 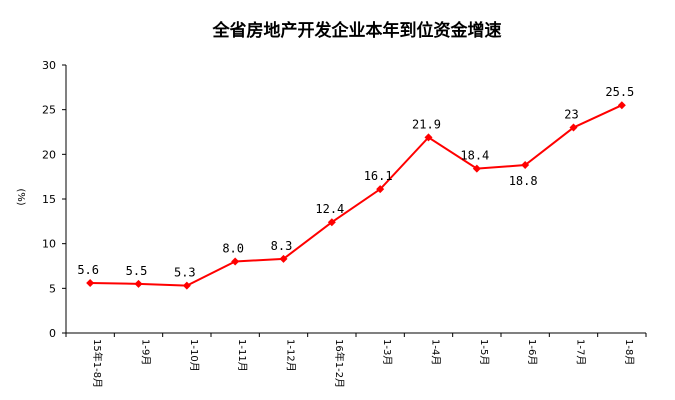 What do you see at coordinates (185, 273) in the screenshot?
I see `data-label: 5.3` at bounding box center [185, 273].